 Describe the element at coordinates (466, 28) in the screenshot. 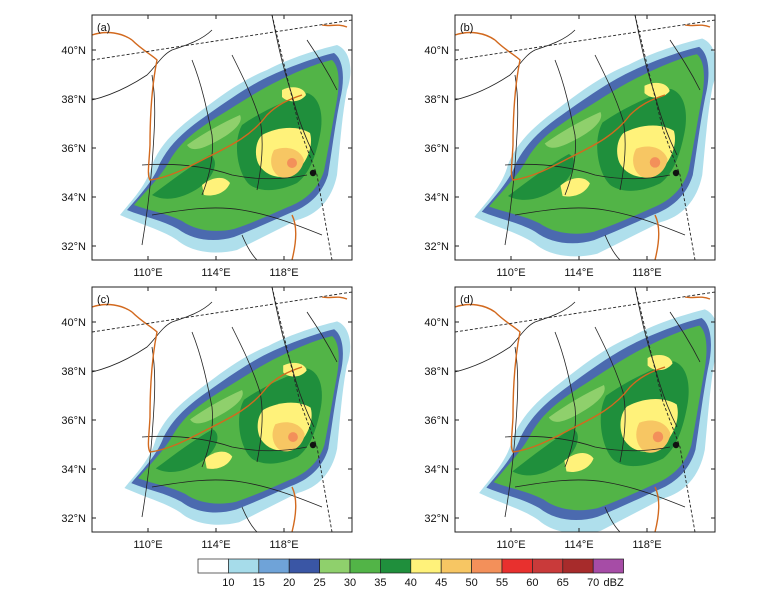

I see `panel-label: (b)` at that location.